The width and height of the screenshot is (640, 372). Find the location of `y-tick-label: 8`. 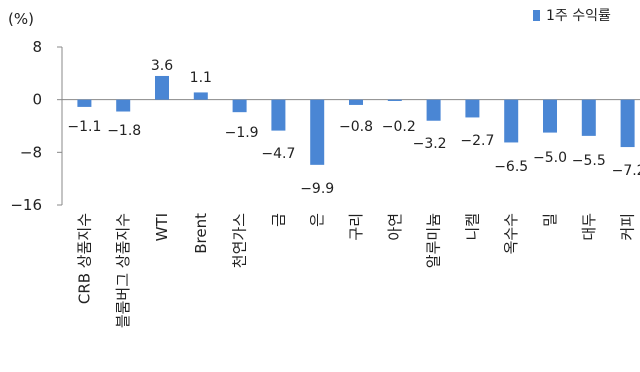

y-tick-label: 8 is located at coordinates (37, 47).